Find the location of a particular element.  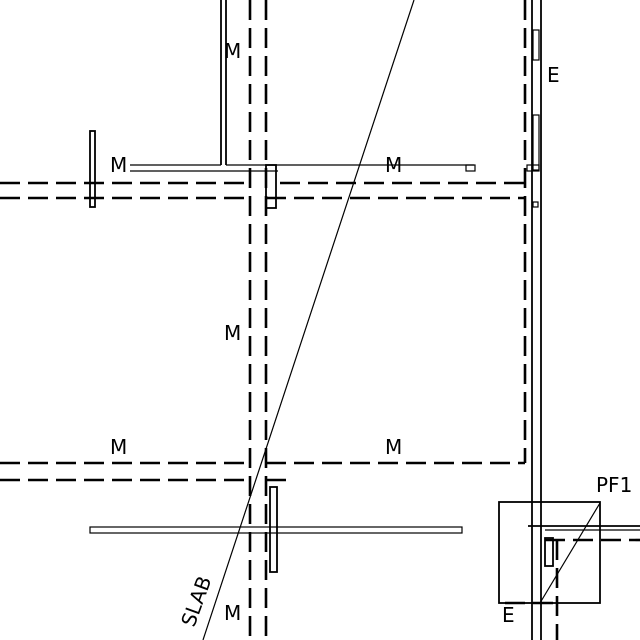

wall-detail-small is located at coordinates (533, 168).